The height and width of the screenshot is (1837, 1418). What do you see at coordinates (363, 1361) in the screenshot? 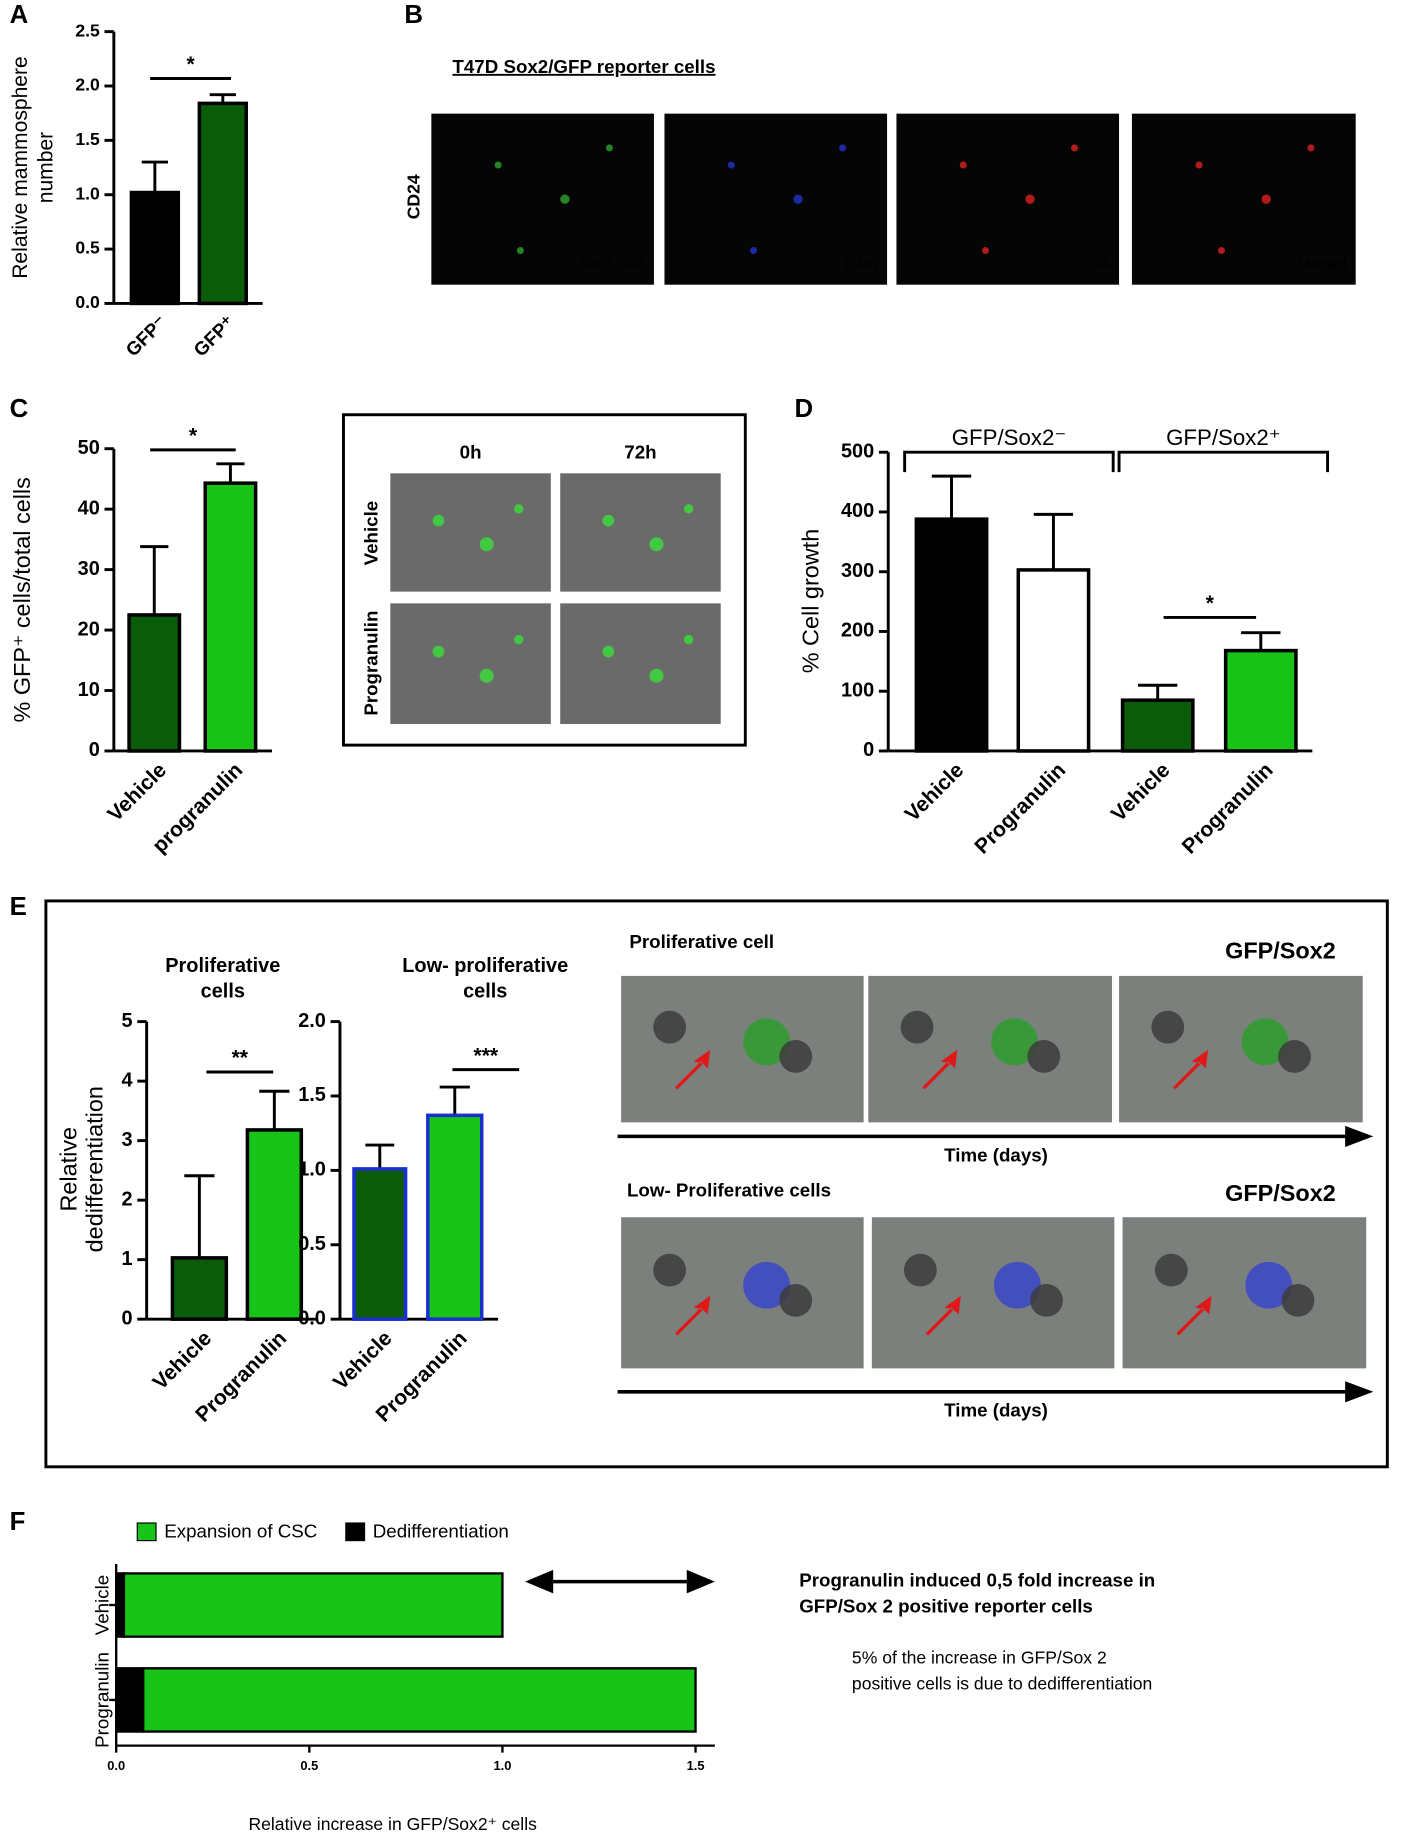
I see `x-tick-label: Vehicle` at bounding box center [363, 1361].